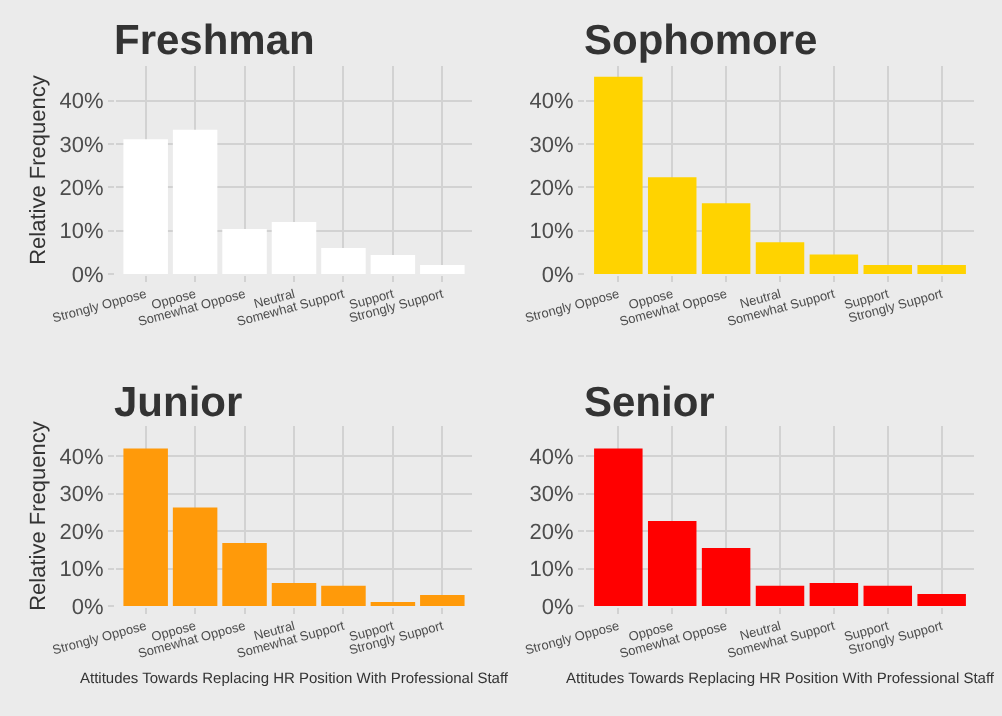  What do you see at coordinates (701, 41) in the screenshot?
I see `chart-title: Sophomore` at bounding box center [701, 41].